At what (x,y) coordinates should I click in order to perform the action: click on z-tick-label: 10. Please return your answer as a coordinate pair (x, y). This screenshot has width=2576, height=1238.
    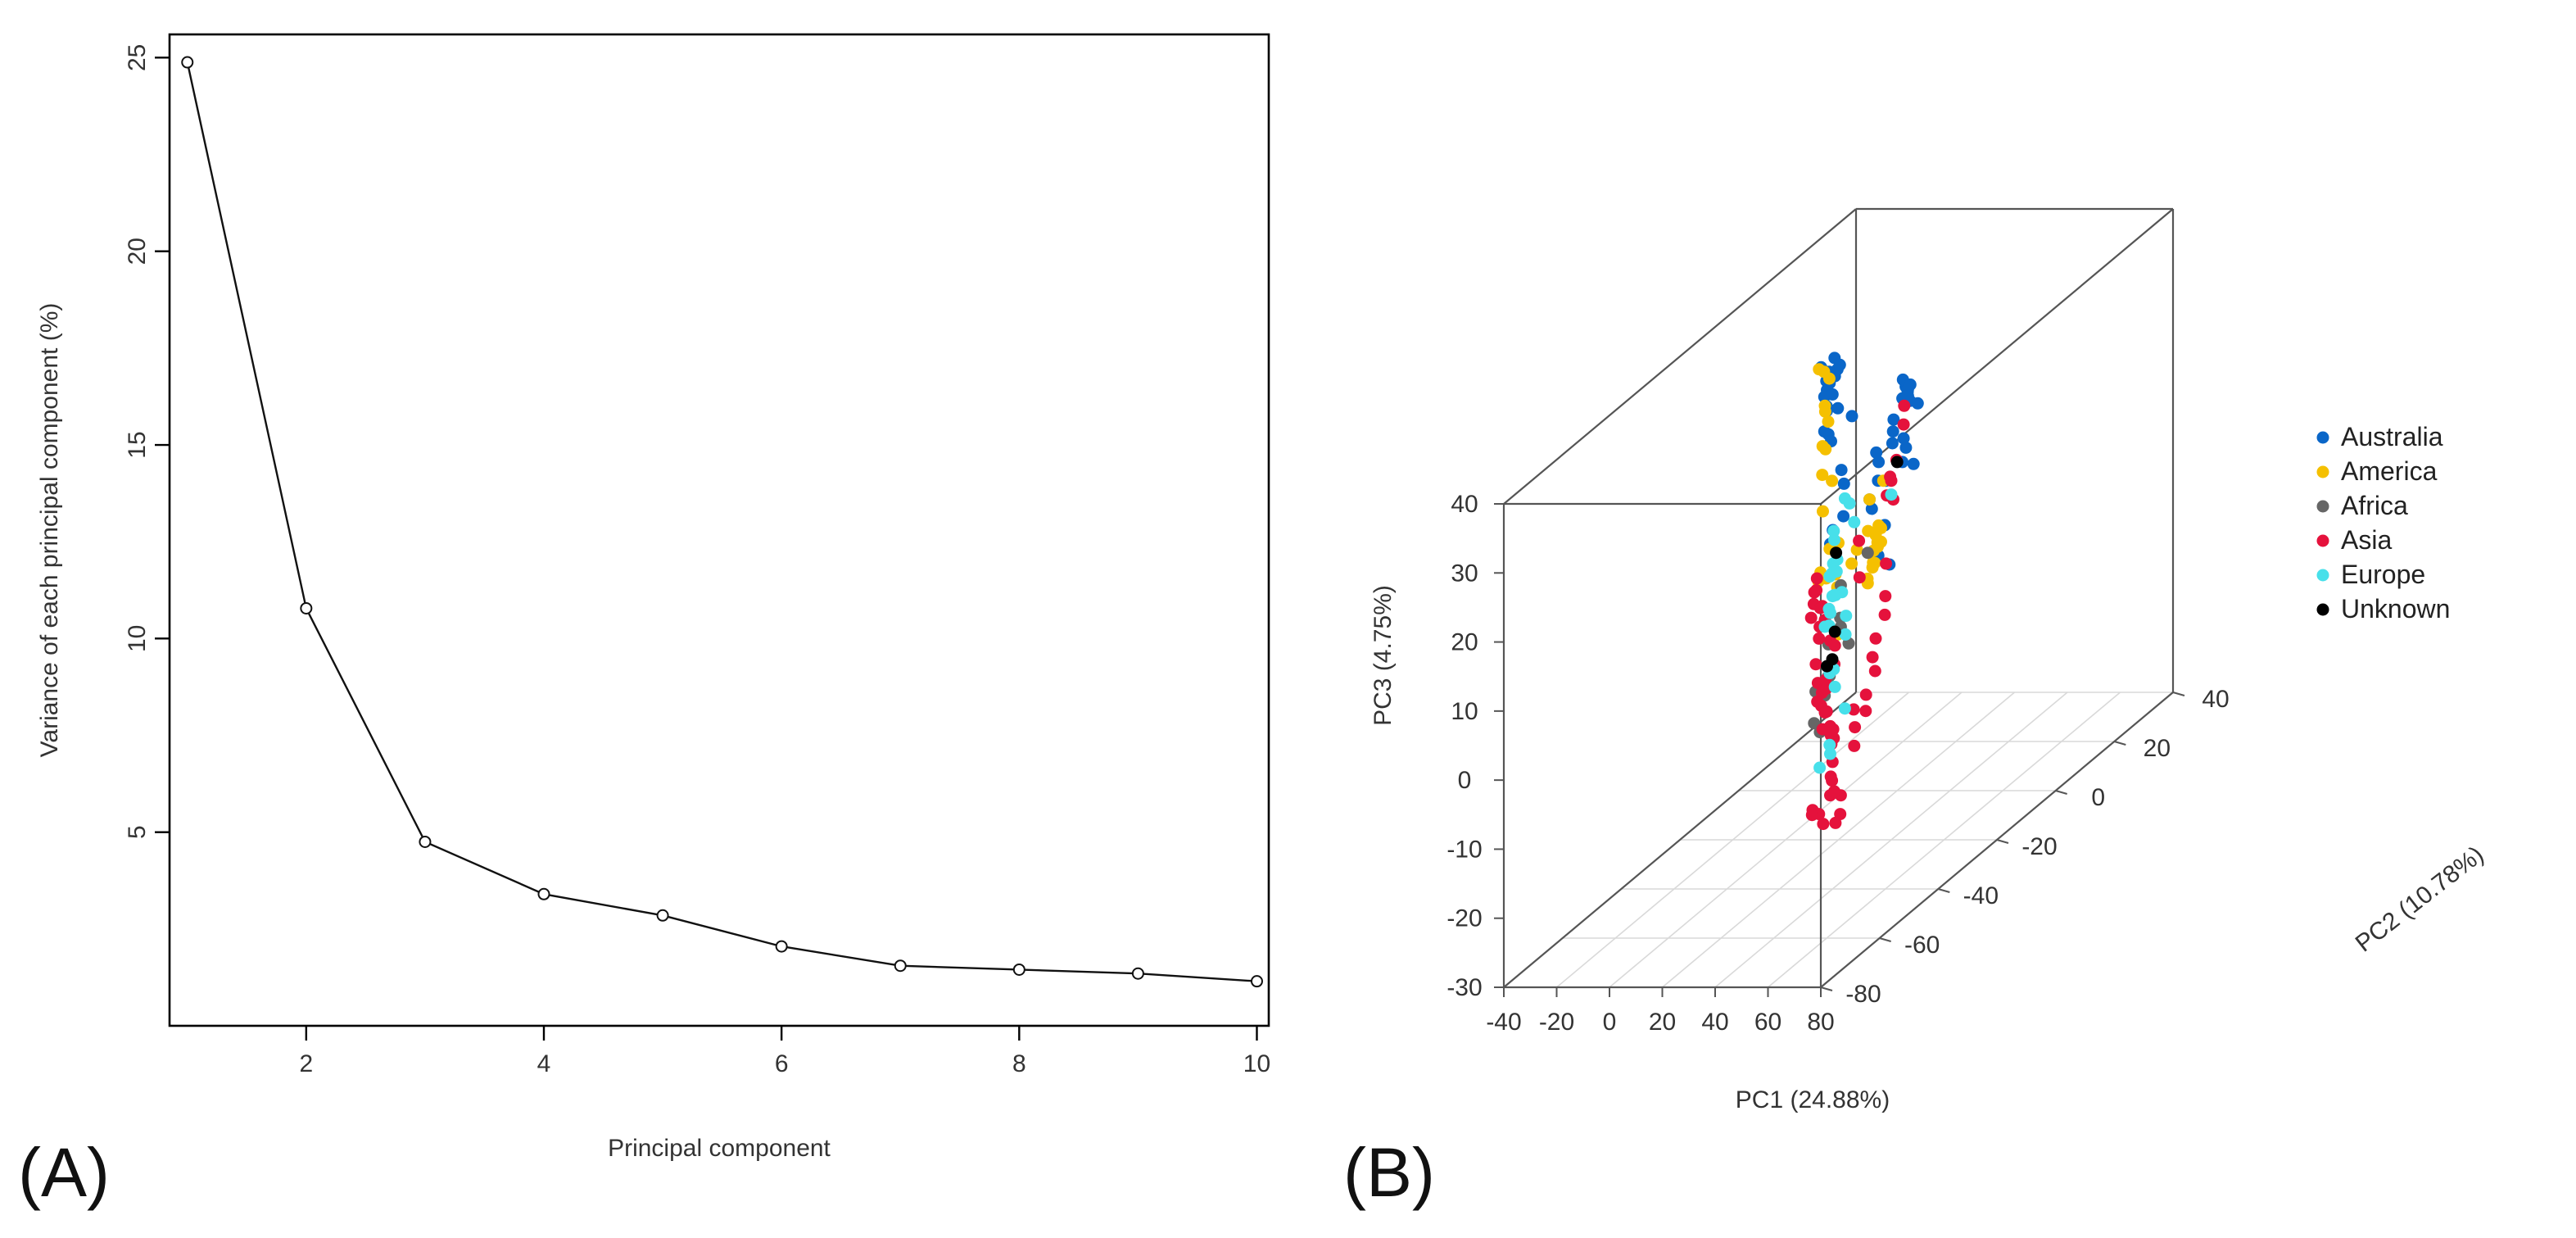
    Looking at the image, I should click on (1464, 711).